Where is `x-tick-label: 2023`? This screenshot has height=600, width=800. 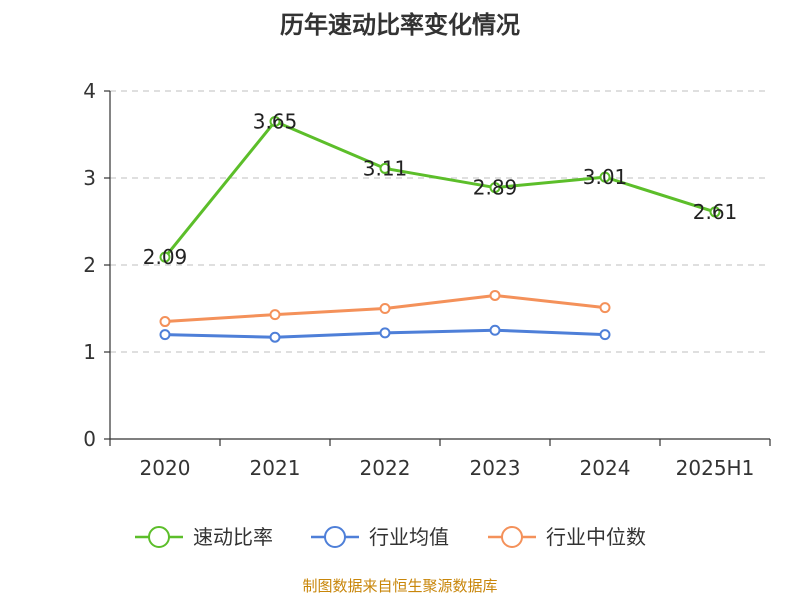 x-tick-label: 2023 is located at coordinates (495, 468).